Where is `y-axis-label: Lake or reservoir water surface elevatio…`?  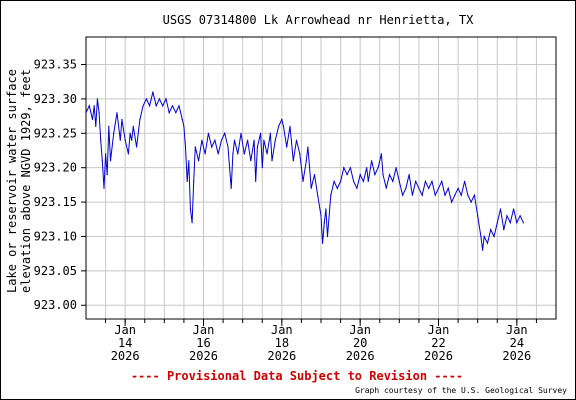 y-axis-label: Lake or reservoir water surface elevatio… is located at coordinates (19, 181).